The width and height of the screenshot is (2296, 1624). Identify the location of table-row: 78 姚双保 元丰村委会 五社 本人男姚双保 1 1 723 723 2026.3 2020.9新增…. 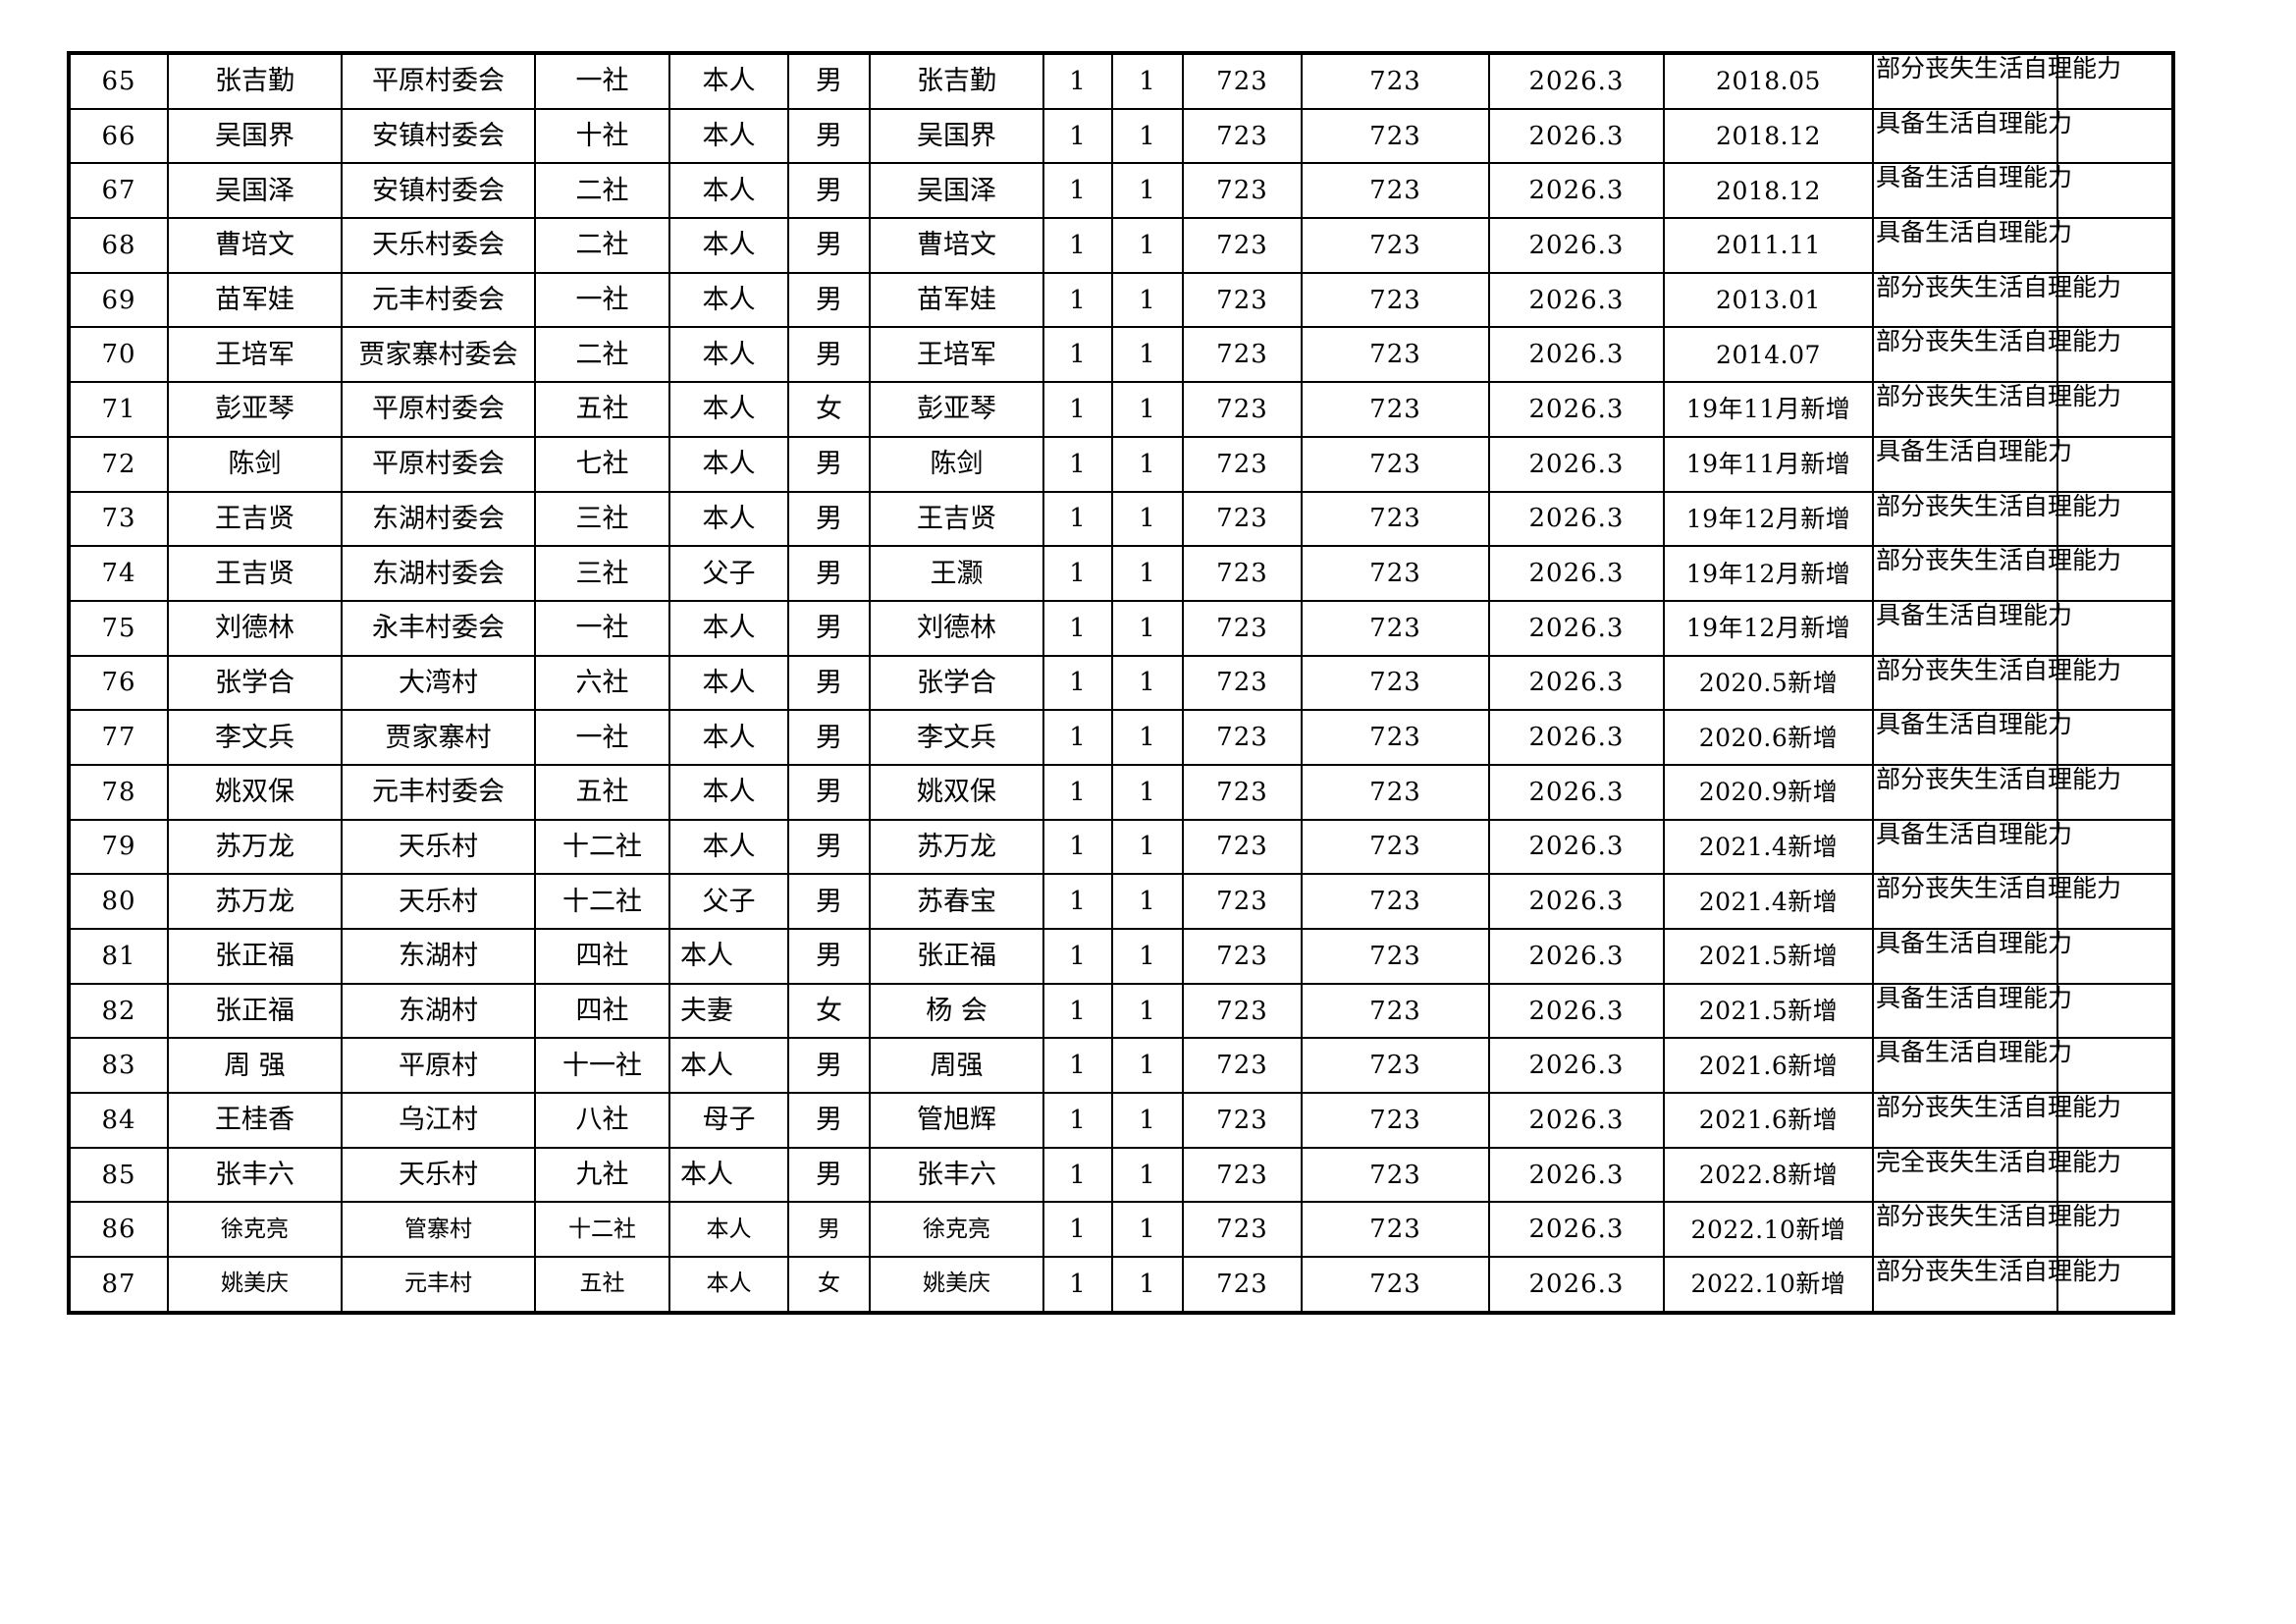
(1121, 792).